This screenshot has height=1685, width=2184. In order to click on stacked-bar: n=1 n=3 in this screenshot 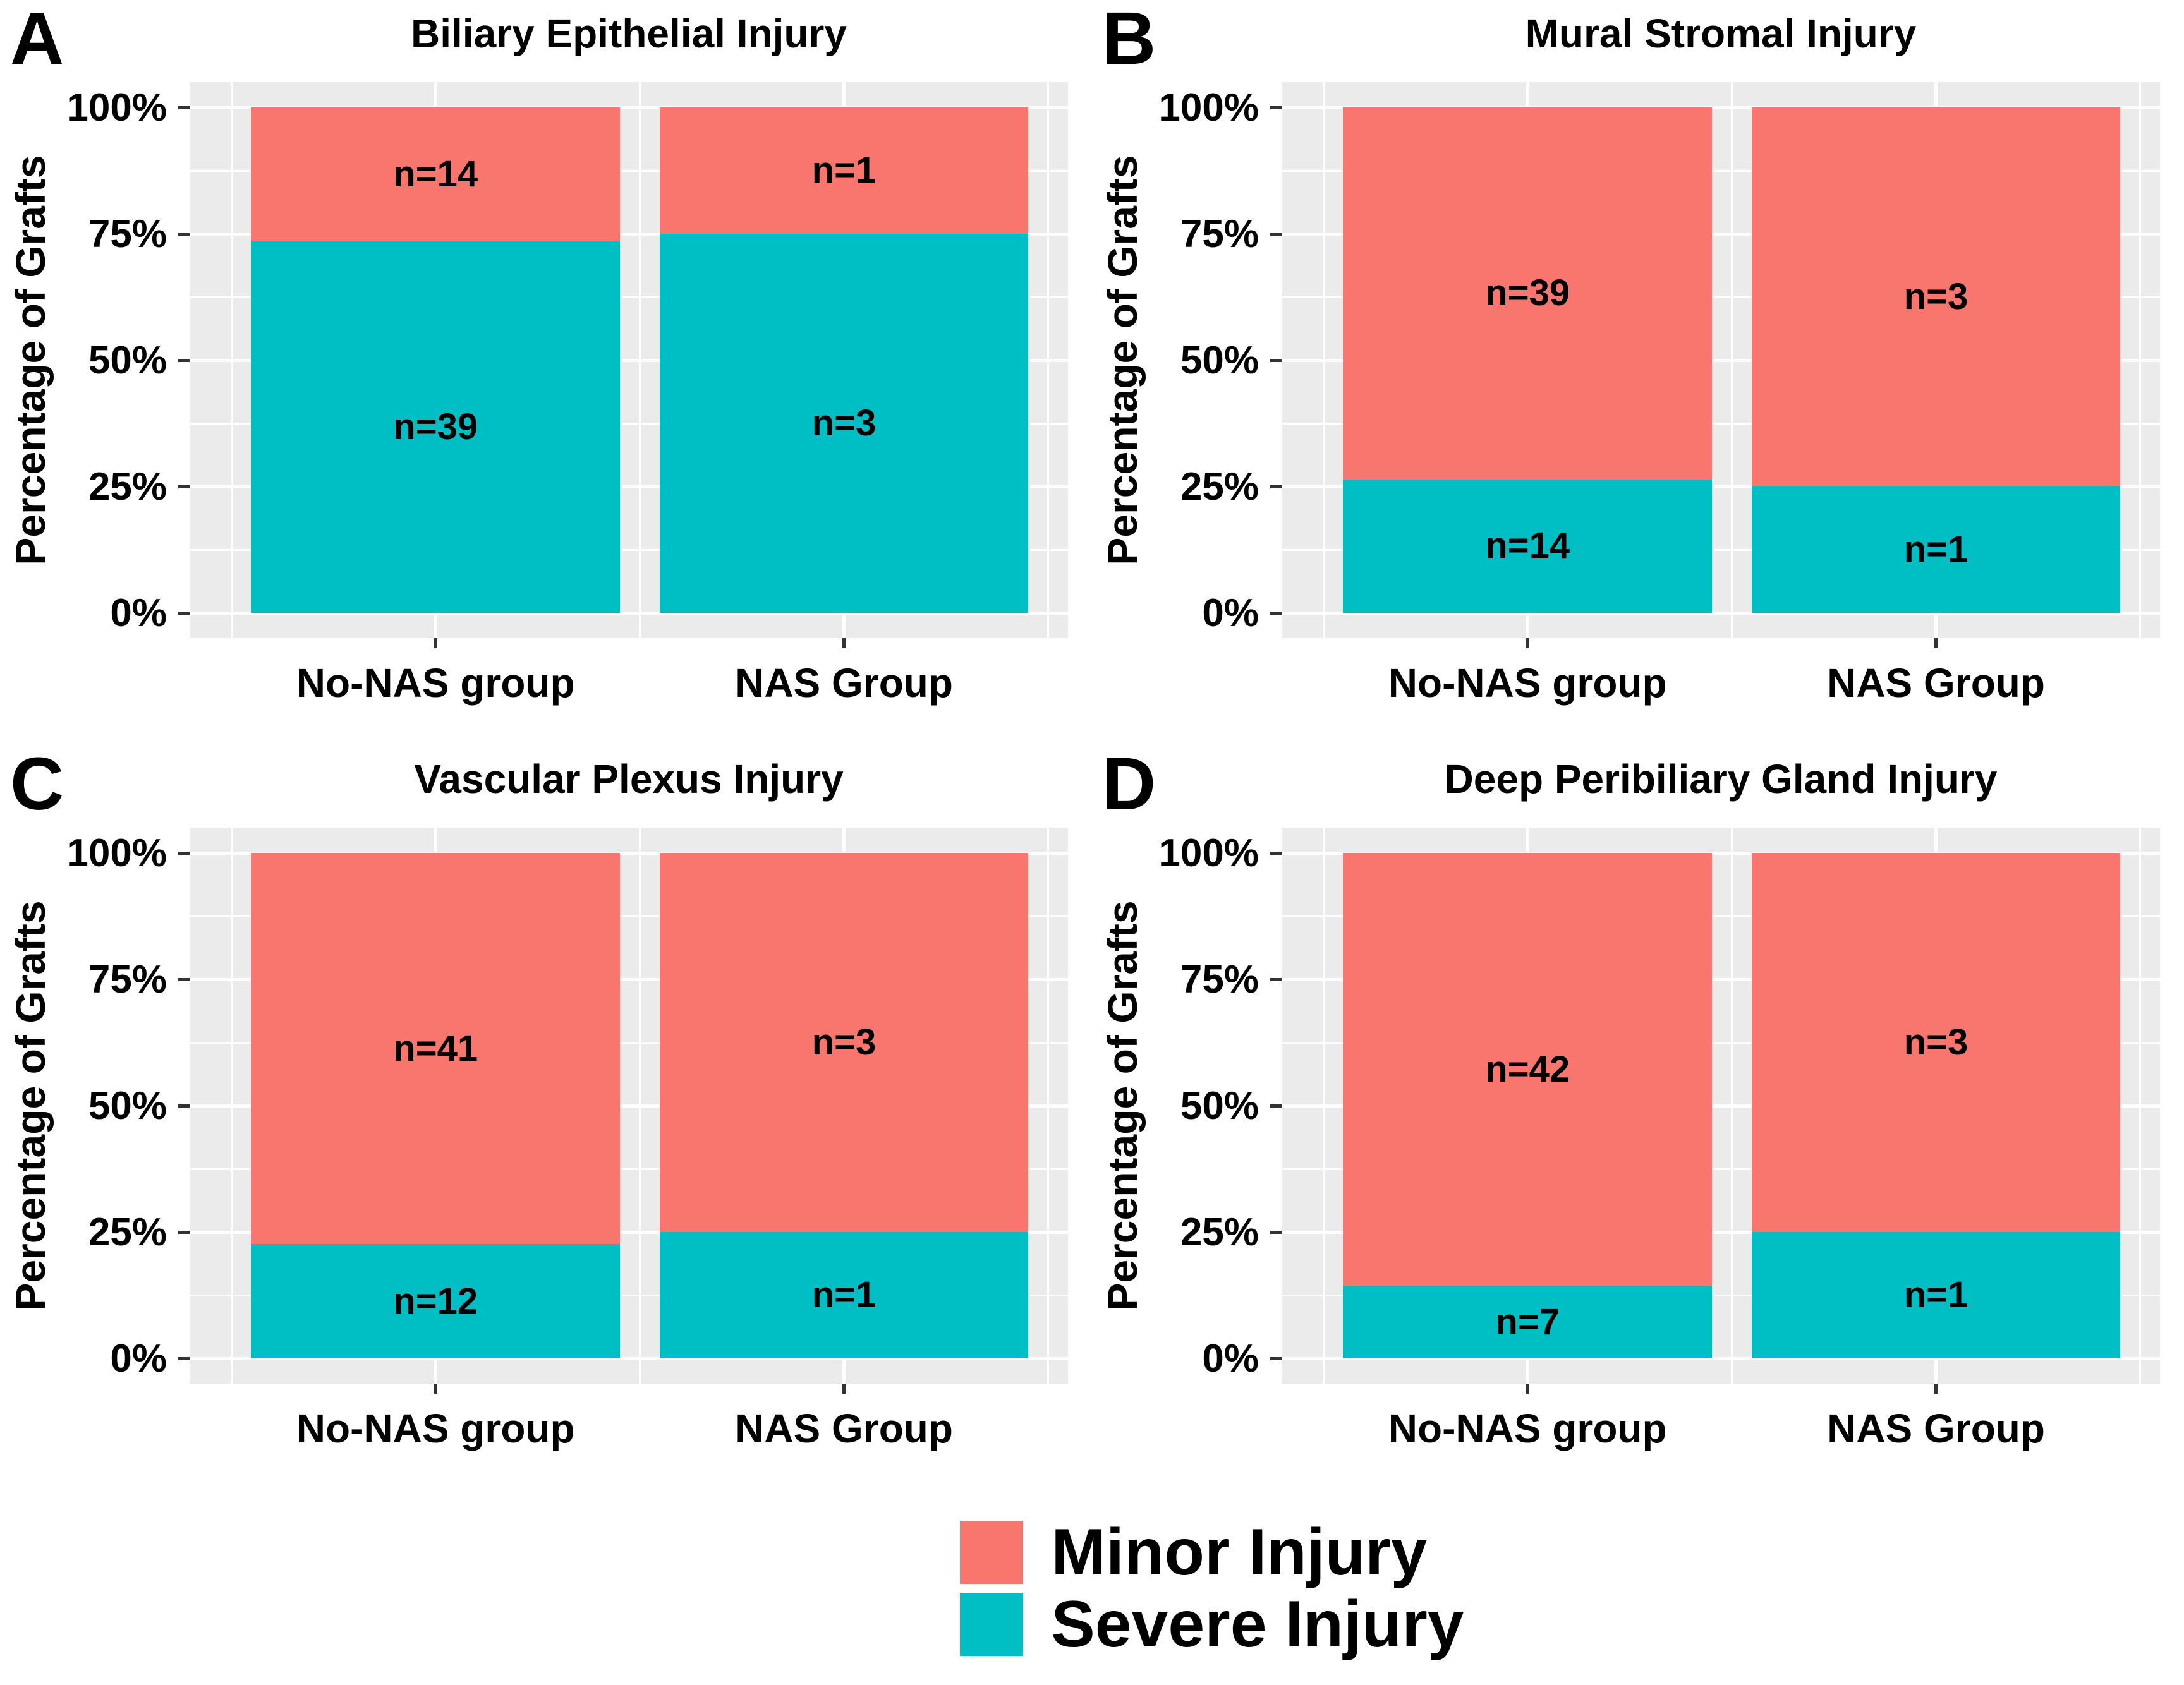, I will do `click(844, 1105)`.